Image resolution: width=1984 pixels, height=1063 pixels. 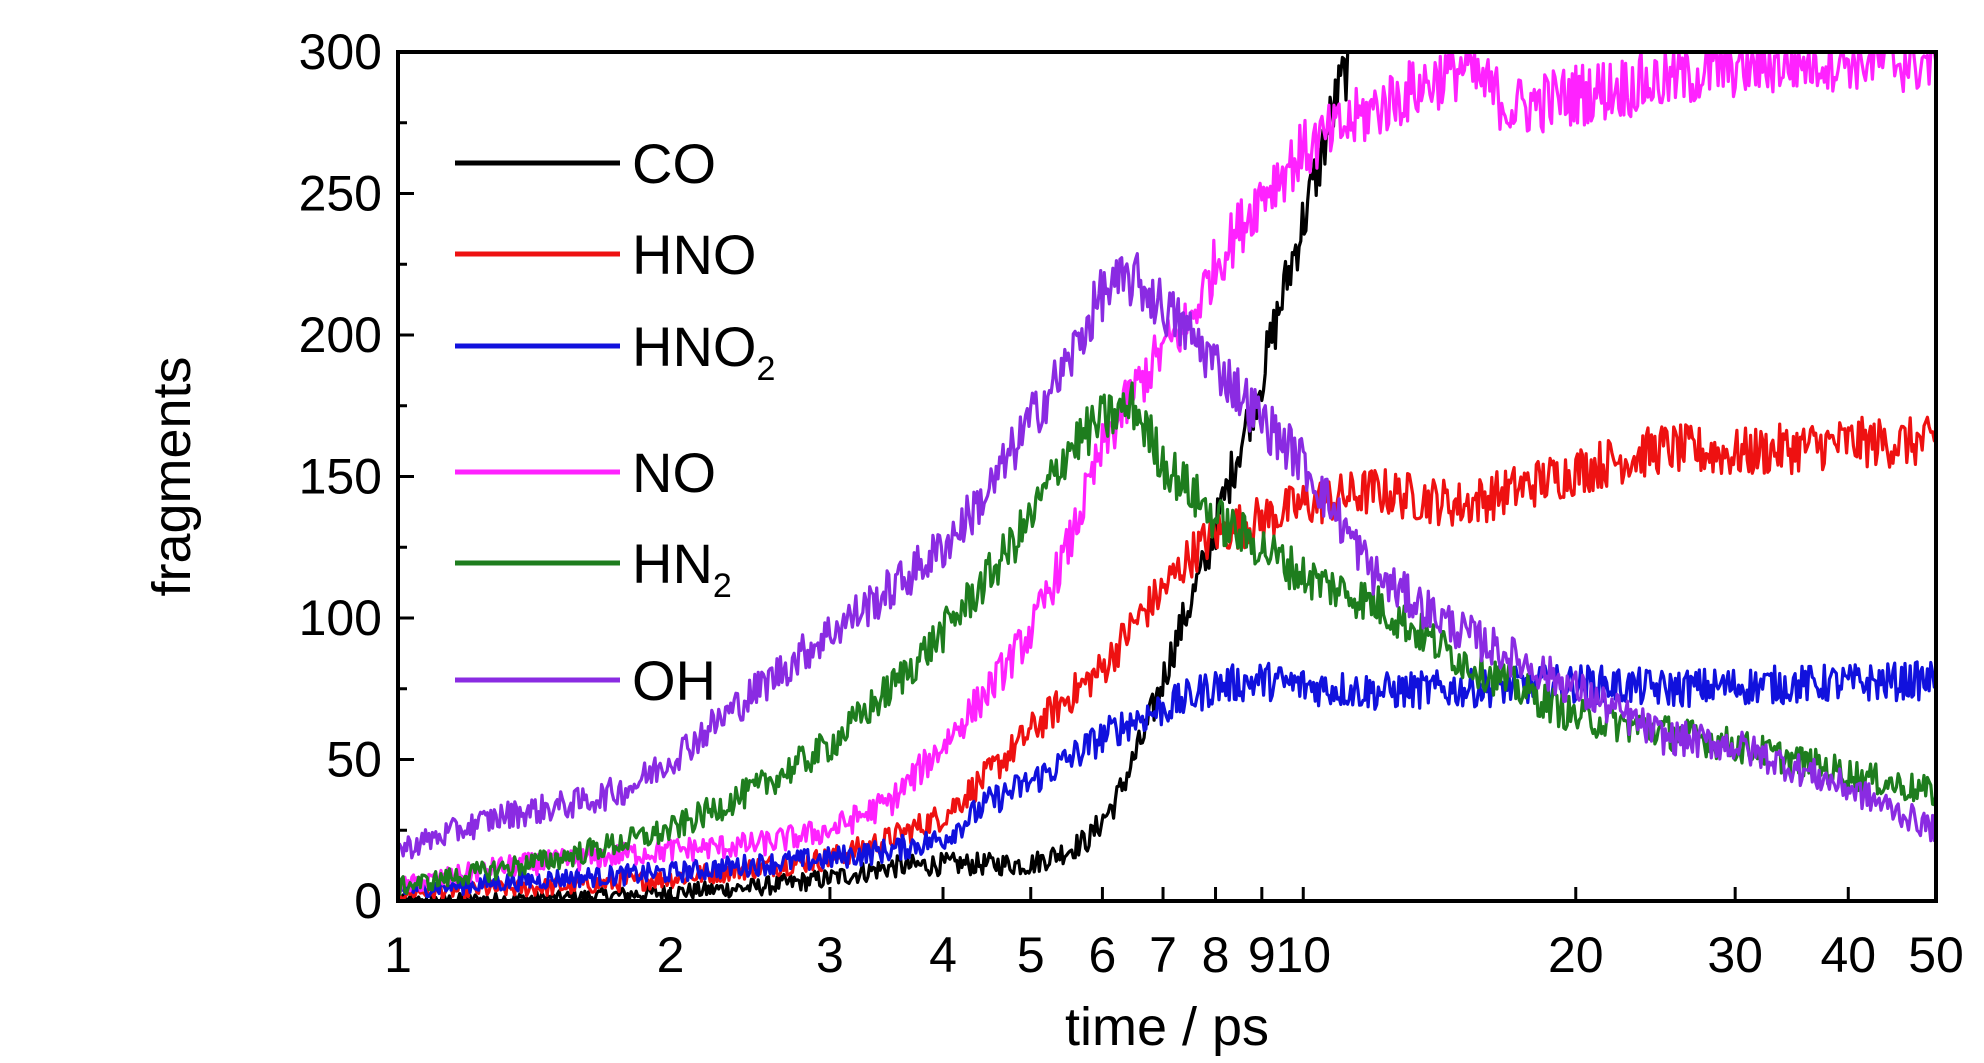 What do you see at coordinates (674, 472) in the screenshot?
I see `legend-label-no: NO` at bounding box center [674, 472].